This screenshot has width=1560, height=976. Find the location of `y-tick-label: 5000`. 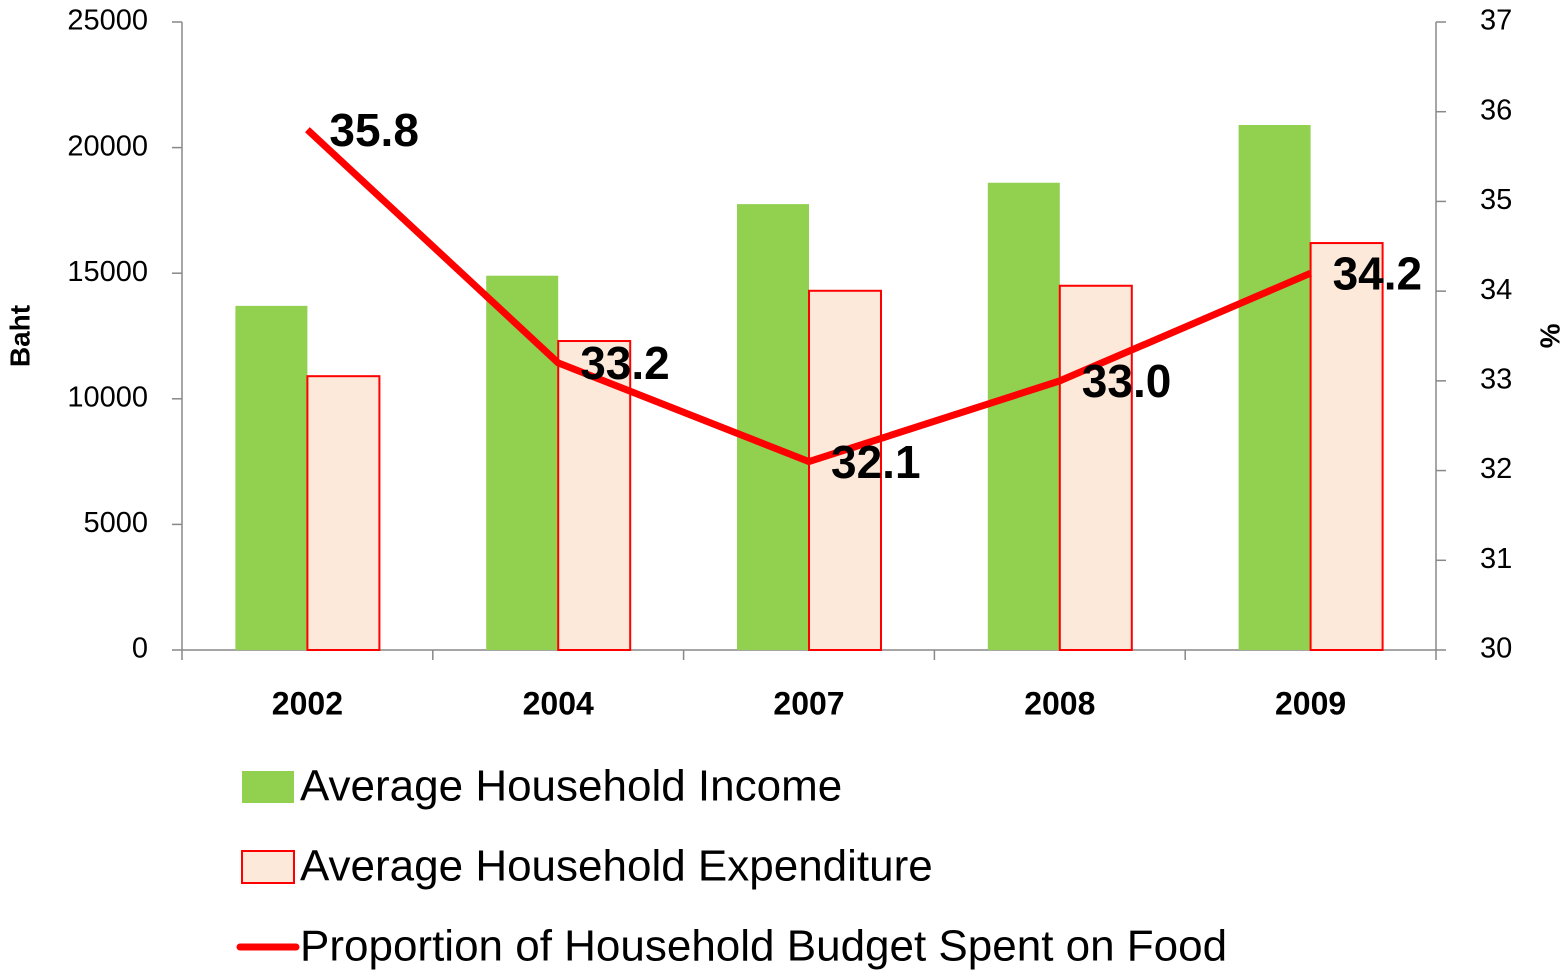

y-tick-label: 5000 is located at coordinates (115, 523).